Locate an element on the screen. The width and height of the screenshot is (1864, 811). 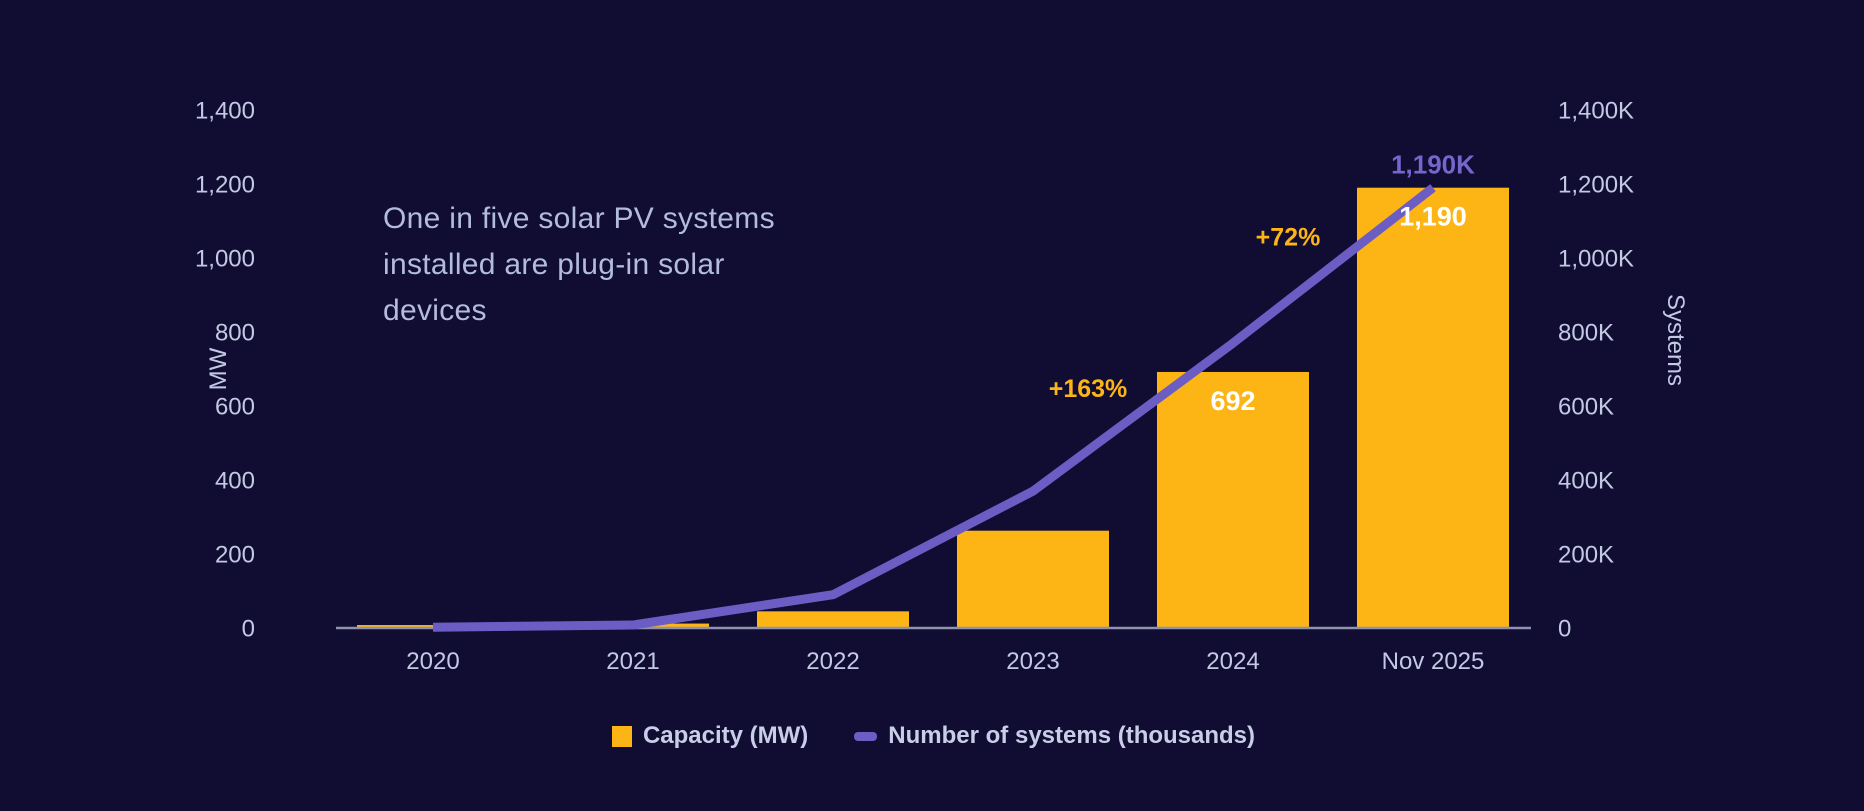
legend-label-systems: Number of systems (thousands) is located at coordinates (1072, 735).